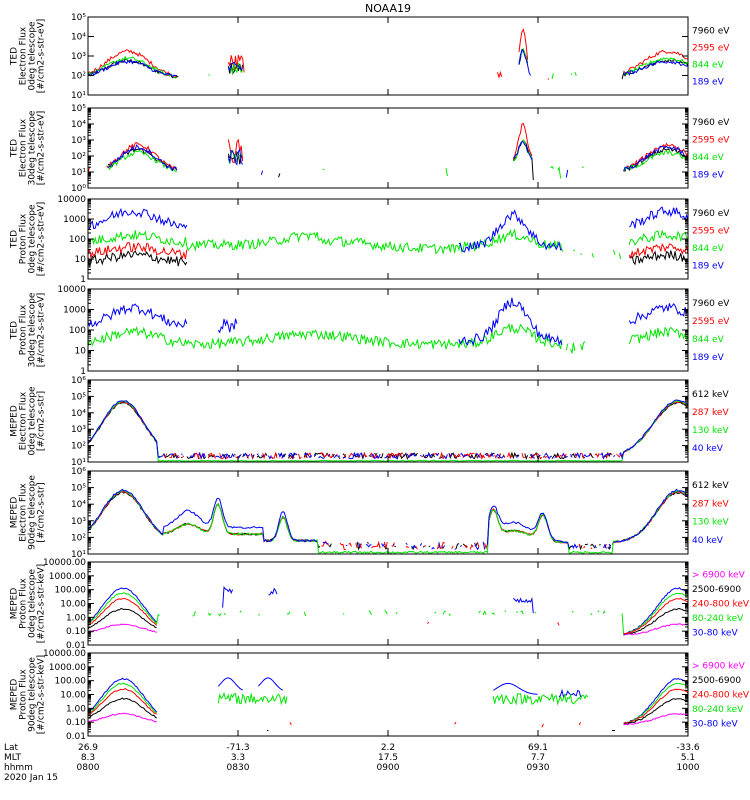 The image size is (750, 800). What do you see at coordinates (13, 758) in the screenshot?
I see `x-row-label: MLT` at bounding box center [13, 758].